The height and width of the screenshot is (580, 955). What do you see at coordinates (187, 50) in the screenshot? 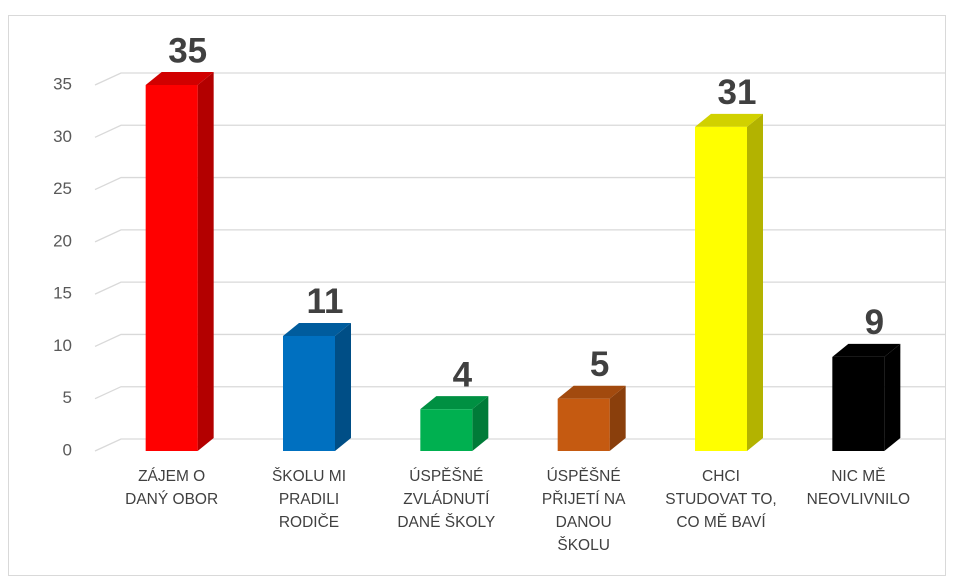
I see `value-label: 35` at bounding box center [187, 50].